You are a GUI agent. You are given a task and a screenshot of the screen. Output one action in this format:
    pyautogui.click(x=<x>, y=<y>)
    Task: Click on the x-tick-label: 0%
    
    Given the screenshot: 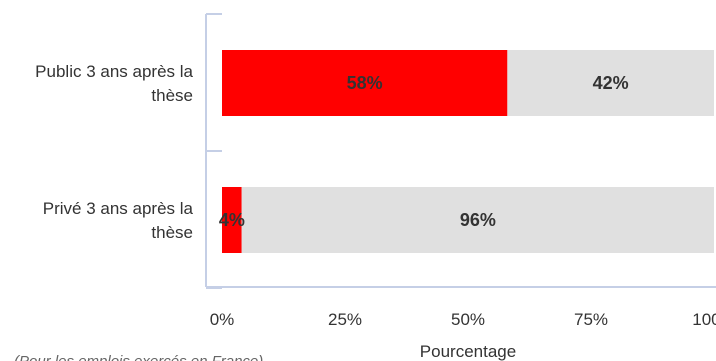 What is the action you would take?
    pyautogui.click(x=222, y=319)
    